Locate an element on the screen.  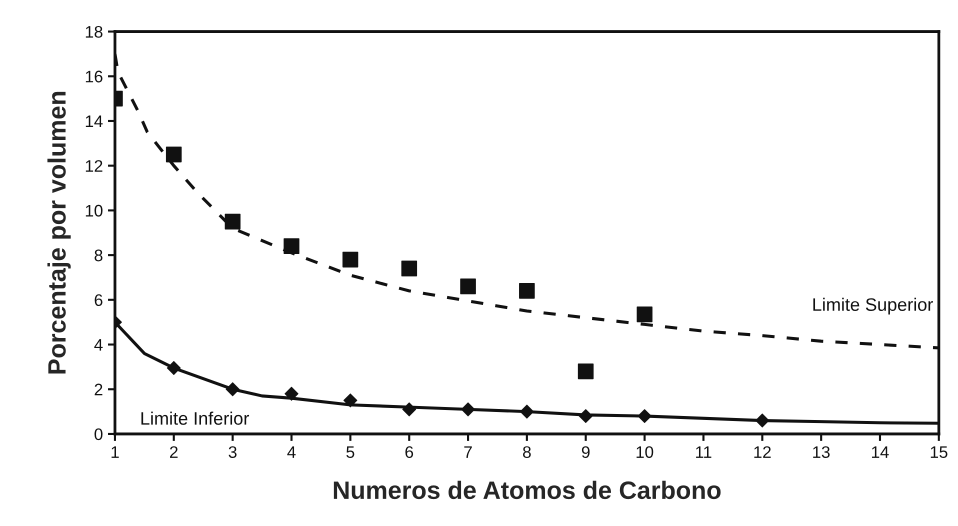
x-tick-label: 15 is located at coordinates (939, 452).